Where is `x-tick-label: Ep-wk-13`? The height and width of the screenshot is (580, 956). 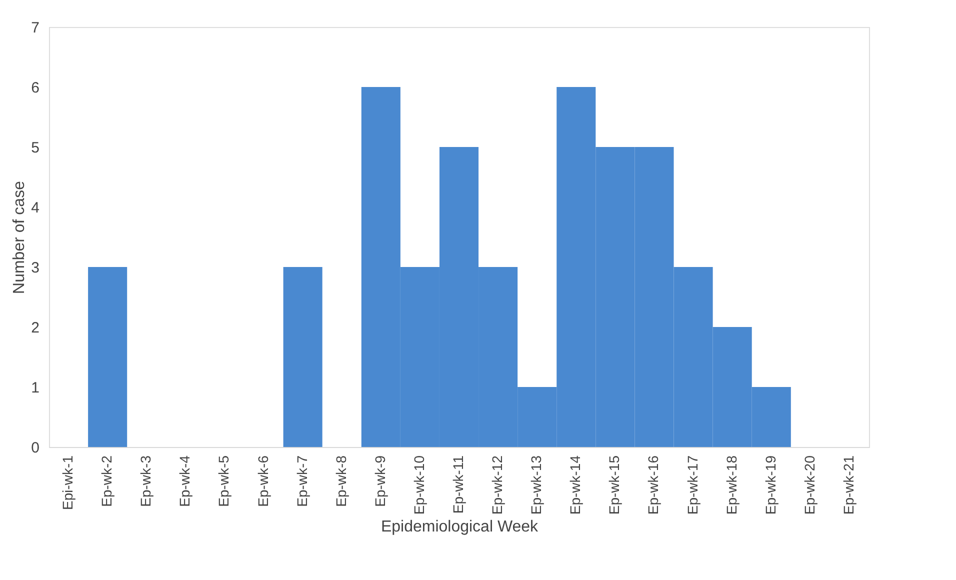
x-tick-label: Ep-wk-13 is located at coordinates (536, 485).